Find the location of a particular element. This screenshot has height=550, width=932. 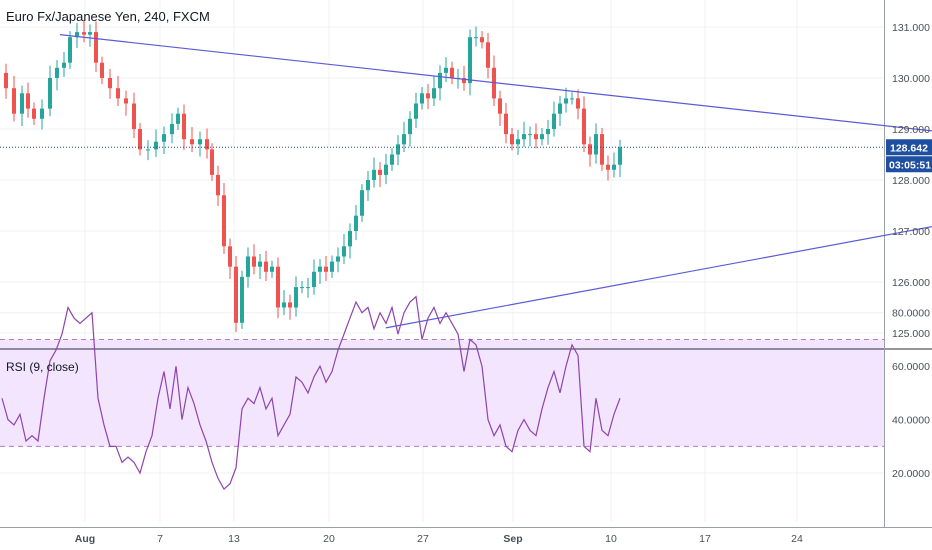

time-tick-label: 24 is located at coordinates (797, 539).